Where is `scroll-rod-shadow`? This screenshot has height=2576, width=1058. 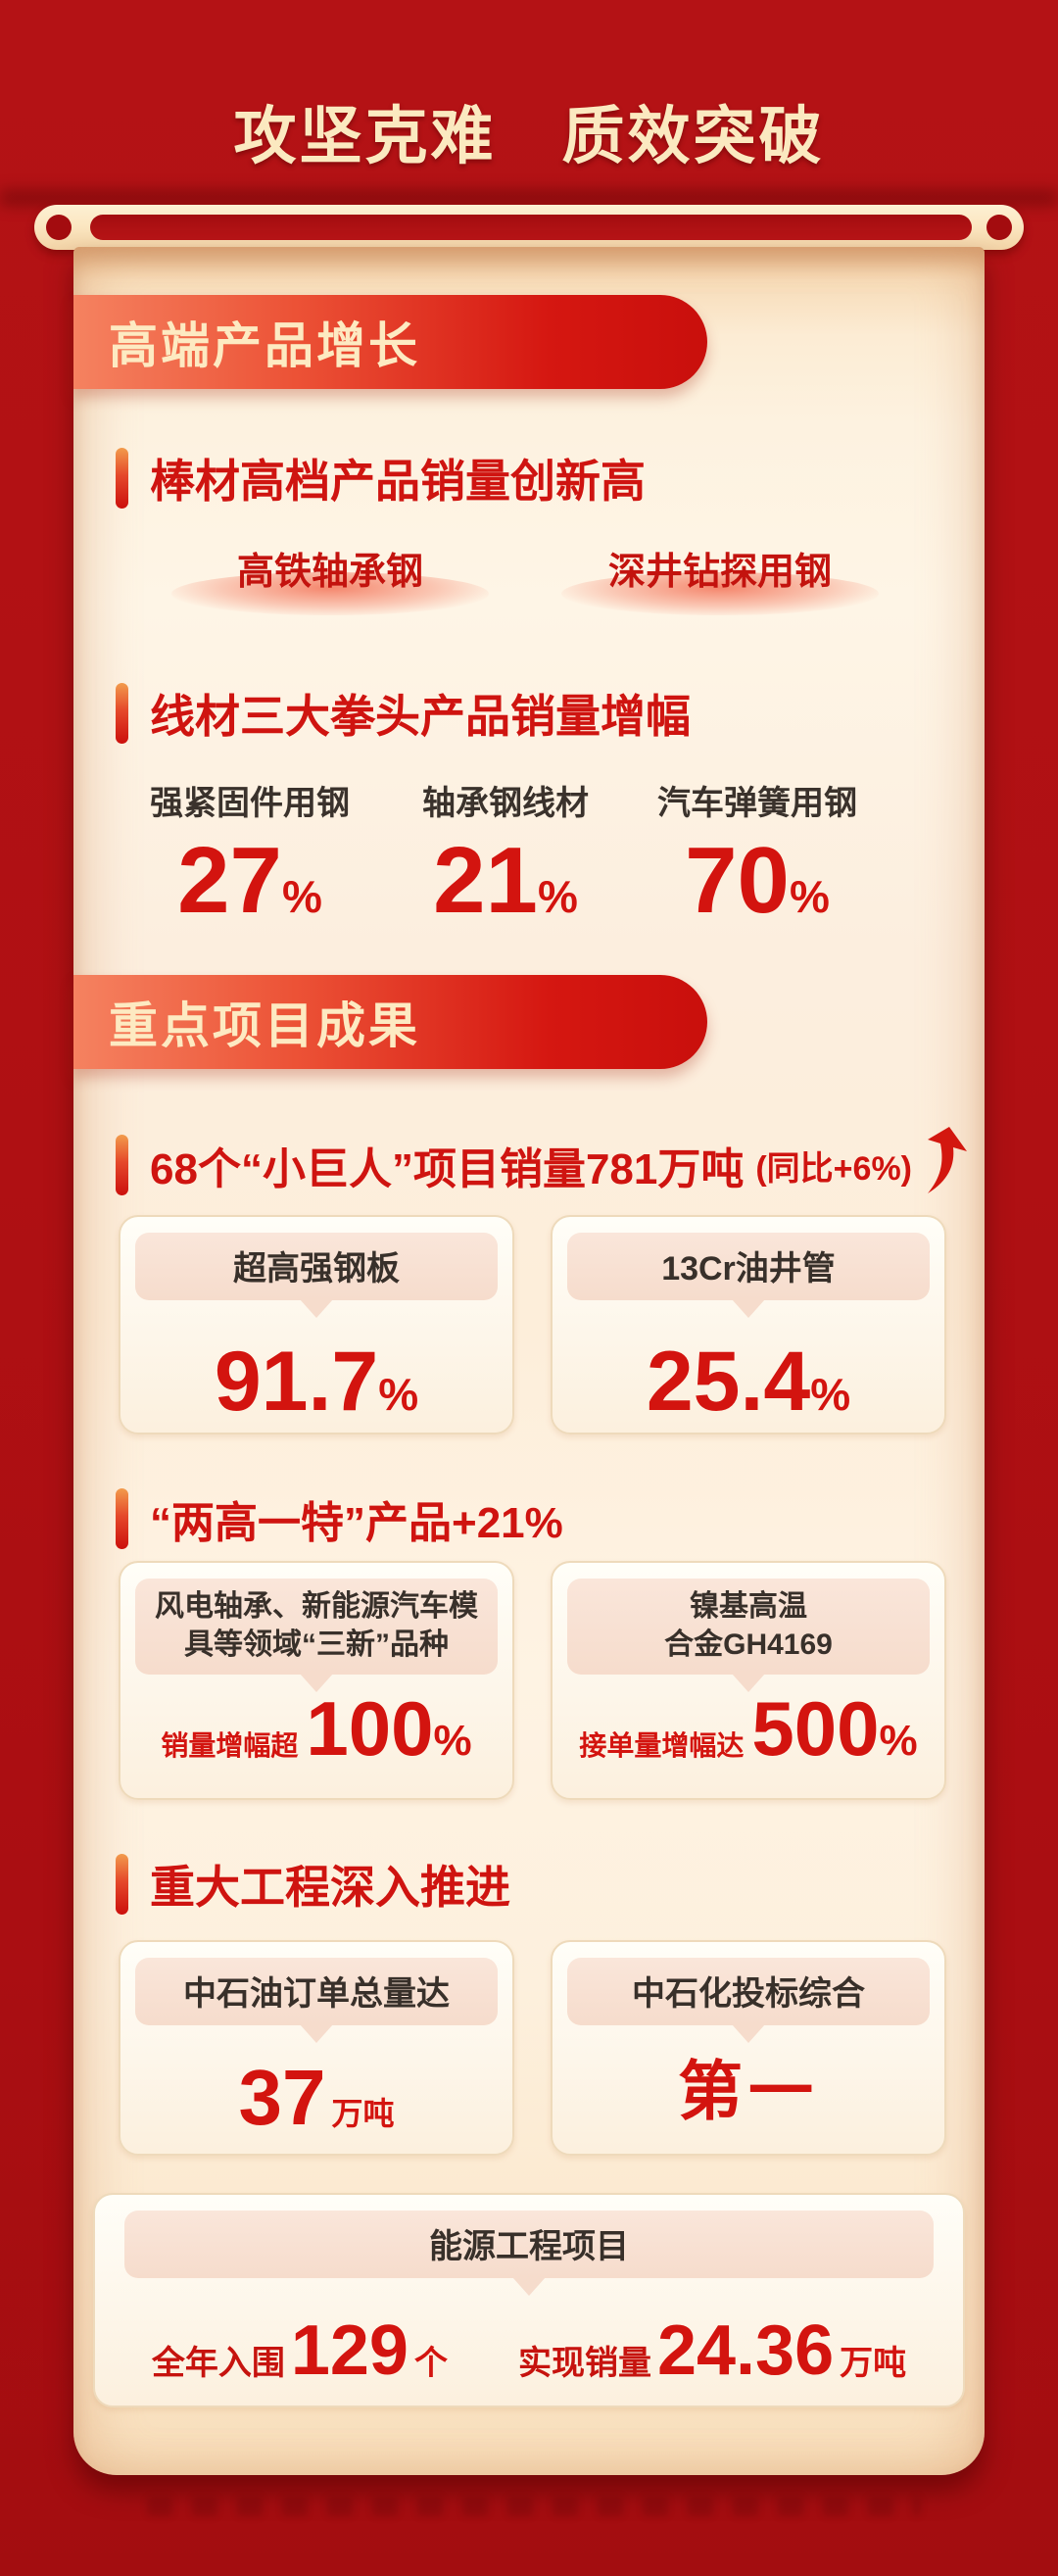 scroll-rod-shadow is located at coordinates (529, 198).